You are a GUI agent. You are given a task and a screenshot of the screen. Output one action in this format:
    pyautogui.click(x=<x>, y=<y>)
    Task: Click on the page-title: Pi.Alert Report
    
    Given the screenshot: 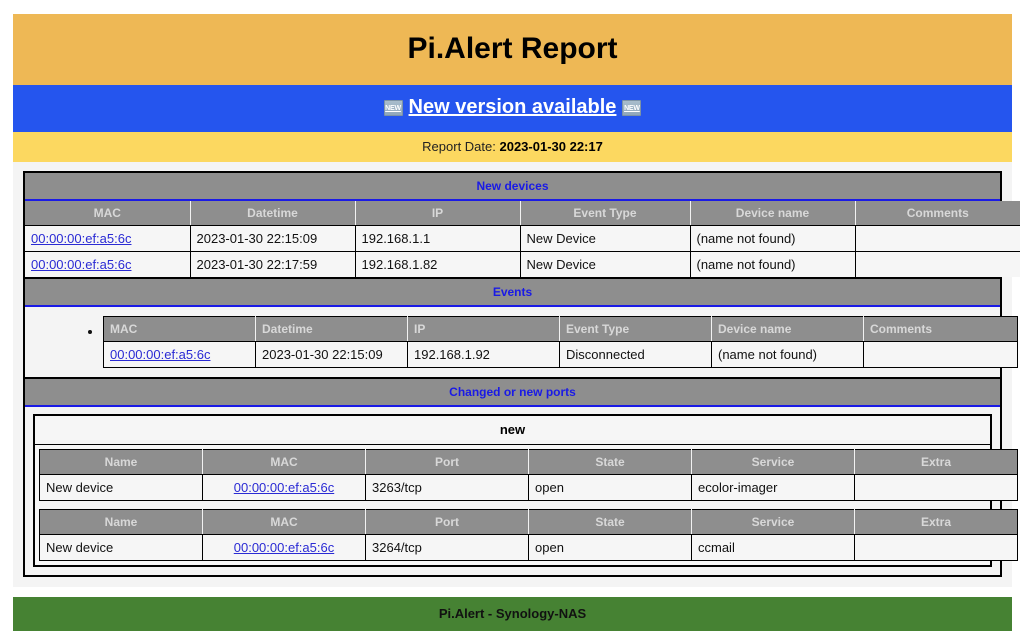 What is the action you would take?
    pyautogui.click(x=512, y=48)
    